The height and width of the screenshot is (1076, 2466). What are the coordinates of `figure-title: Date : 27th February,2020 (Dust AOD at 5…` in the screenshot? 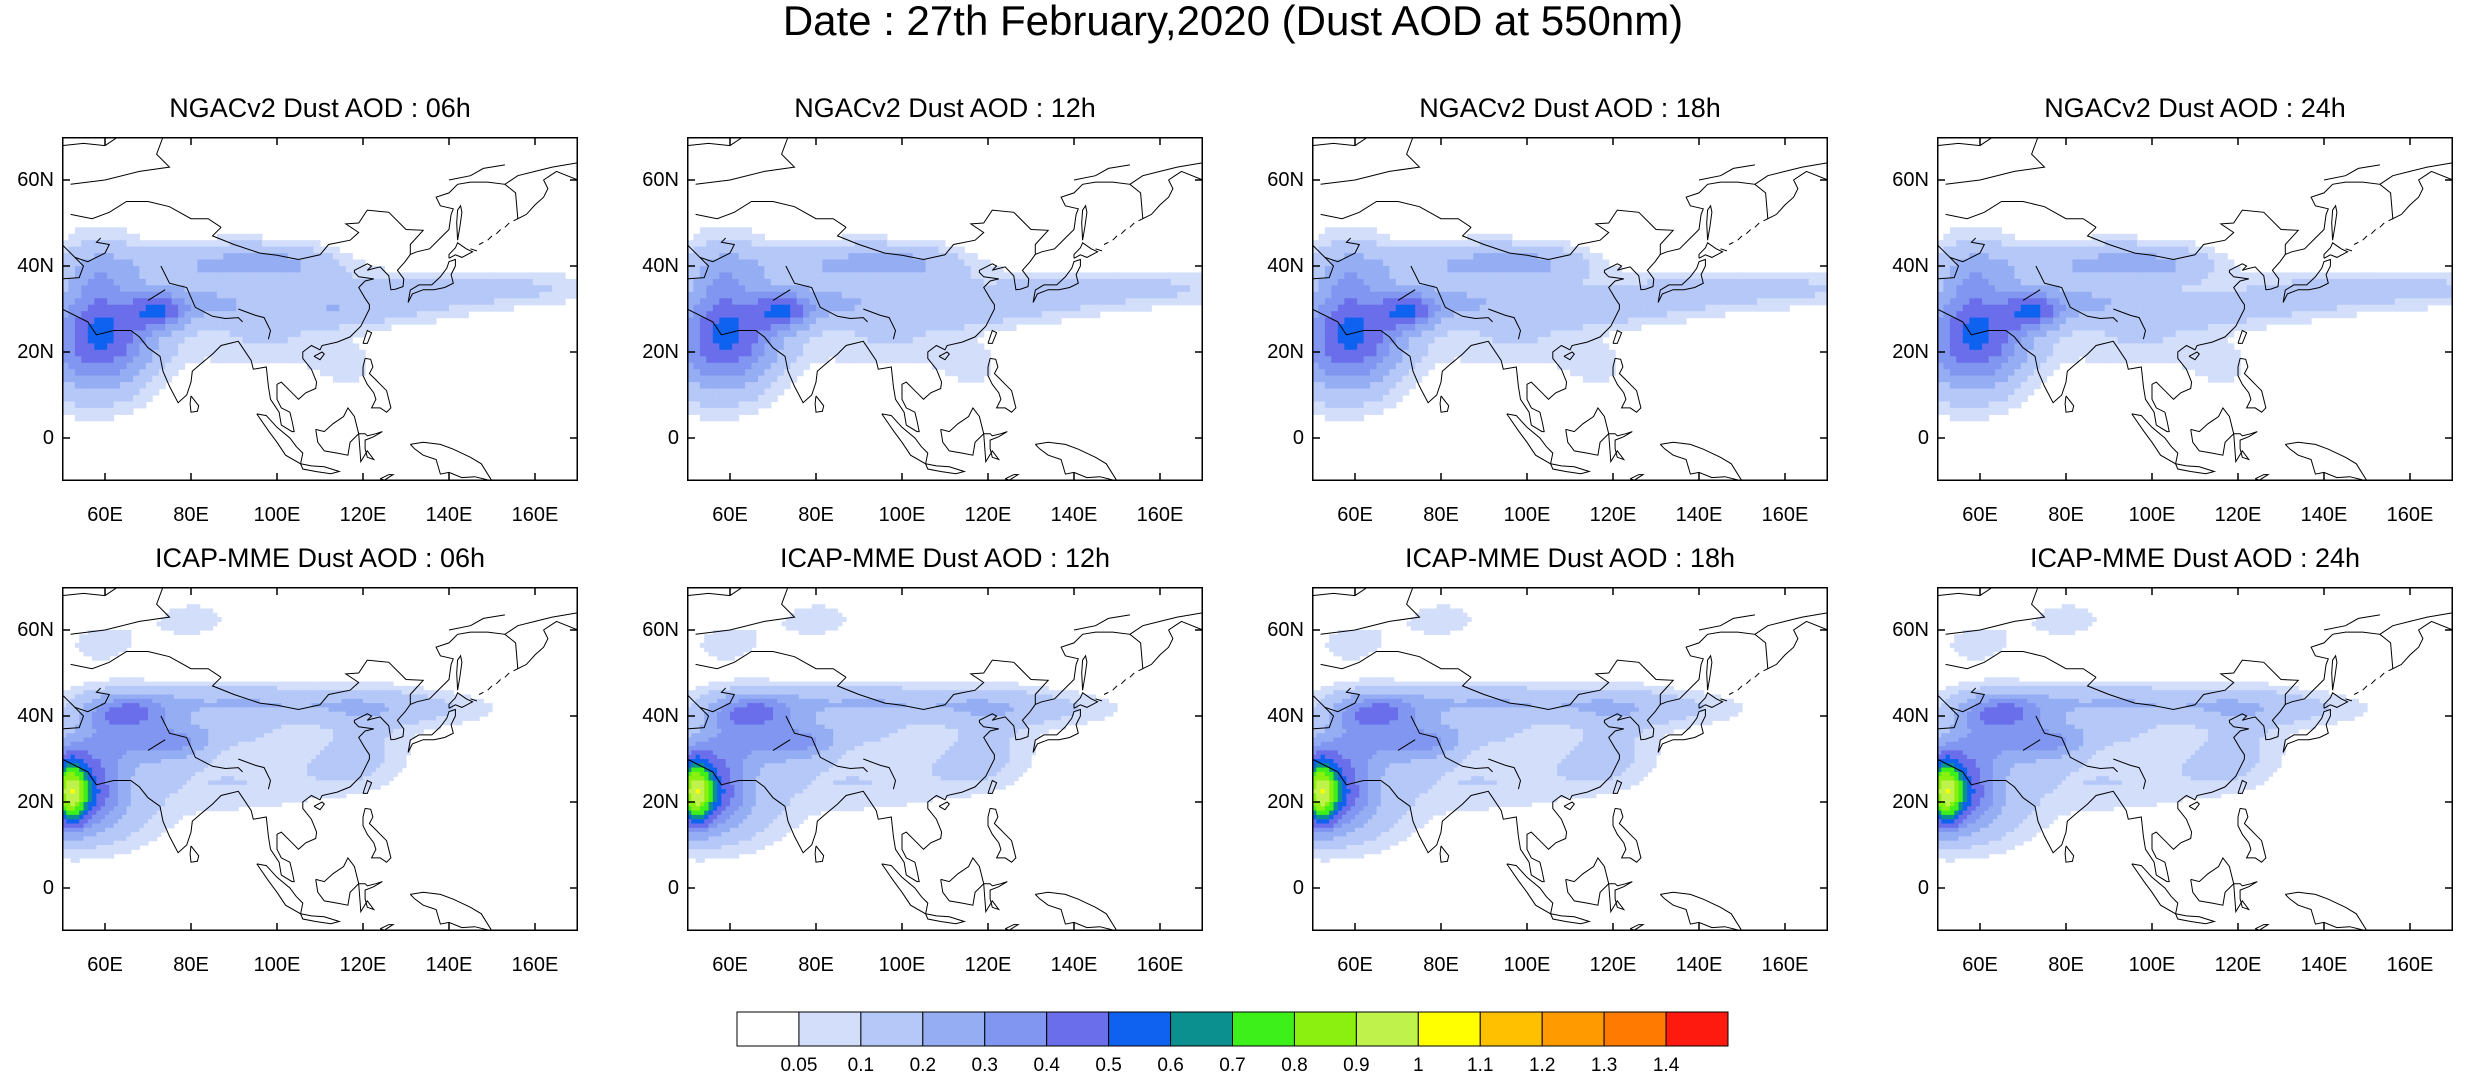 It's located at (1233, 23).